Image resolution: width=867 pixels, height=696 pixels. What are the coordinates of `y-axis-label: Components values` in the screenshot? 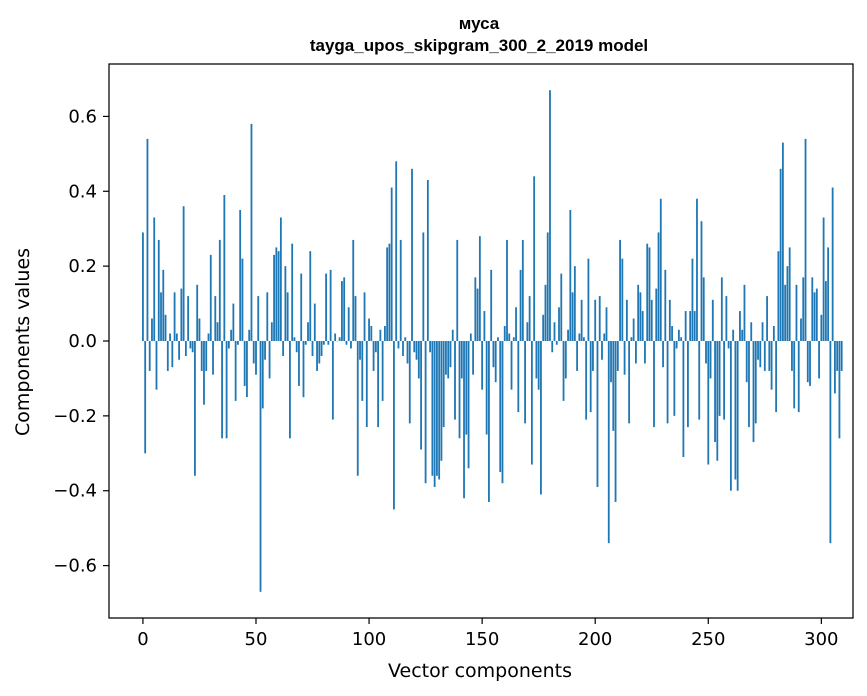 It's located at (23, 342).